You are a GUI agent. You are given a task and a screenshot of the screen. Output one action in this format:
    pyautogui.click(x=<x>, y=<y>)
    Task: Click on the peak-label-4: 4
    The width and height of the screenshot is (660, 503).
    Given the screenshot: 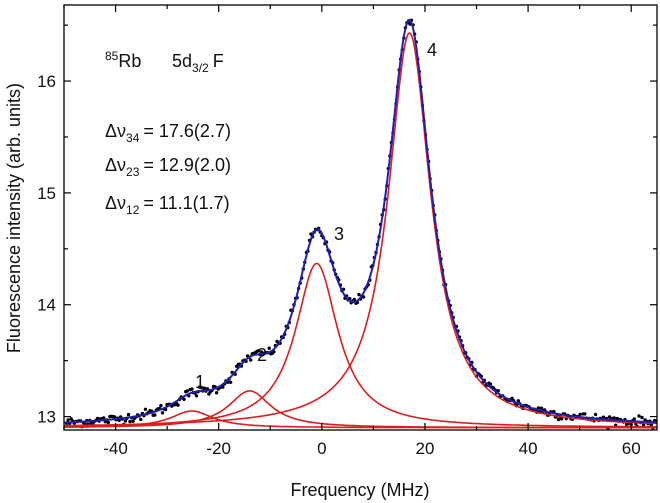 What is the action you would take?
    pyautogui.click(x=432, y=50)
    